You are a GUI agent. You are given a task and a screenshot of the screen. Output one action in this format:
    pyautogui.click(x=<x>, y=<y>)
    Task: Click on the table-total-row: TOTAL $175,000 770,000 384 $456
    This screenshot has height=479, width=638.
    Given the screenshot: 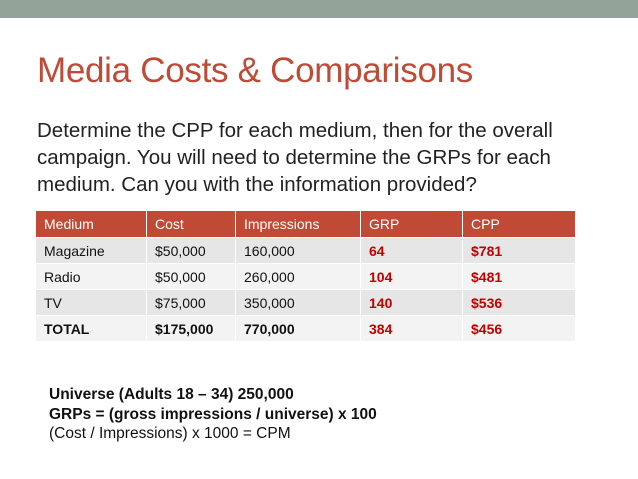 What is the action you would take?
    pyautogui.click(x=306, y=329)
    